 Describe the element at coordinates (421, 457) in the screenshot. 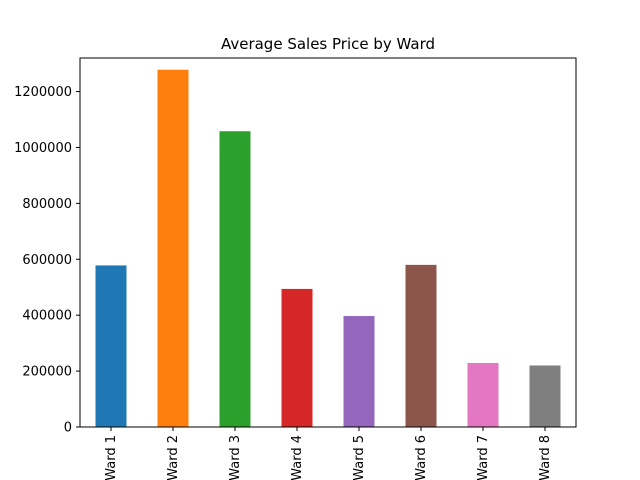

I see `x-tick-label-6: Ward 6` at that location.